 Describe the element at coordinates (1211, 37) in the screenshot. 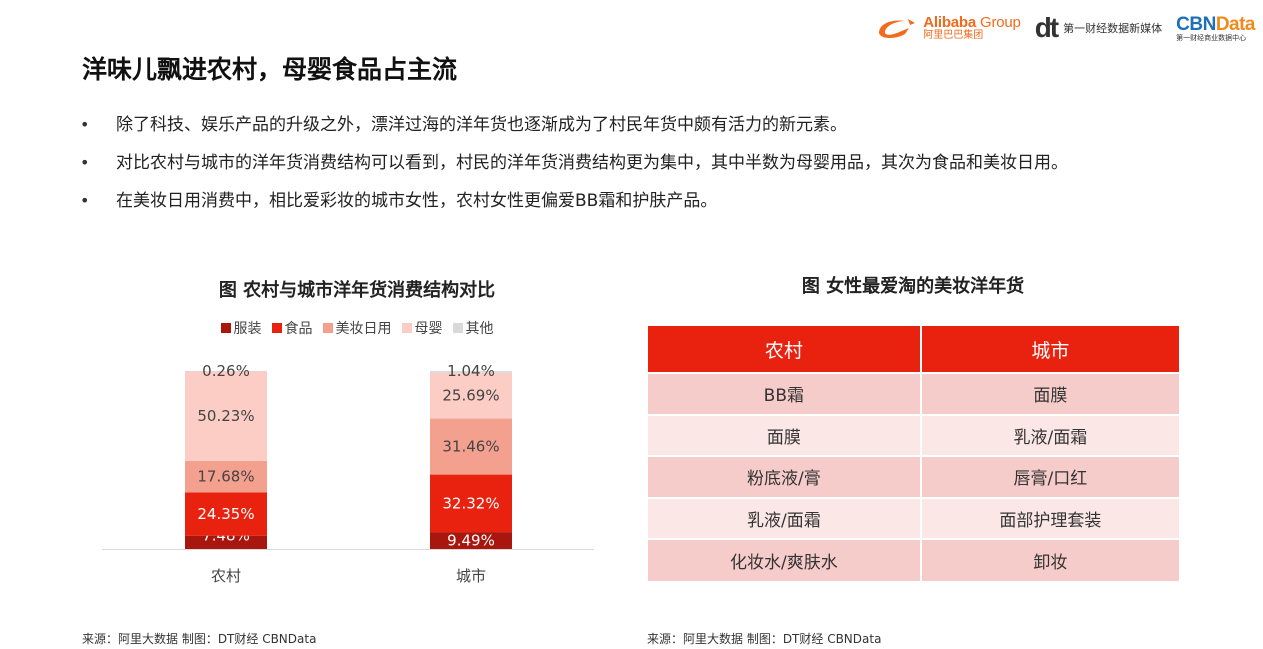

I see `cbn-cn-name: 第一财经商业数据中心` at that location.